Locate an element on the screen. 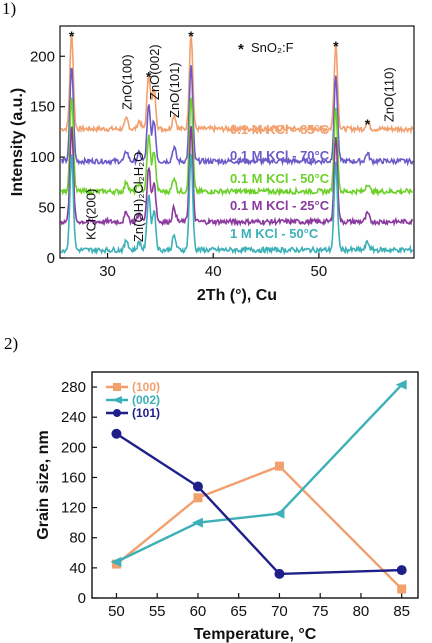 Image resolution: width=432 pixels, height=643 pixels. x-tick-label: 55 is located at coordinates (157, 611).